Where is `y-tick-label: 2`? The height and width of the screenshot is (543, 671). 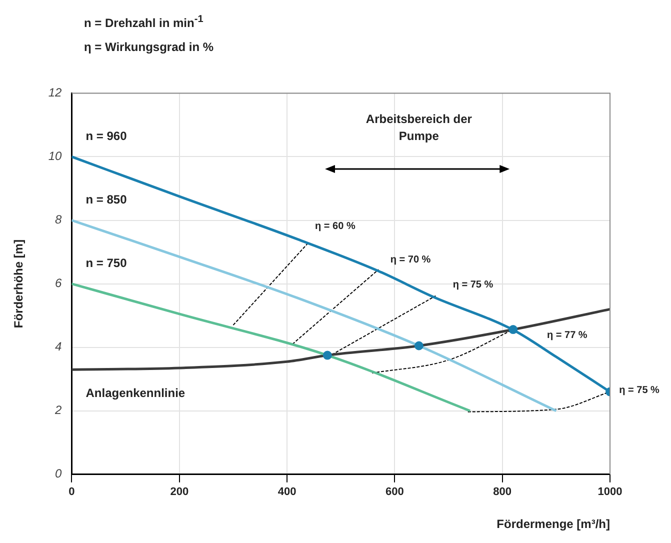 y-tick-label: 2 is located at coordinates (58, 410).